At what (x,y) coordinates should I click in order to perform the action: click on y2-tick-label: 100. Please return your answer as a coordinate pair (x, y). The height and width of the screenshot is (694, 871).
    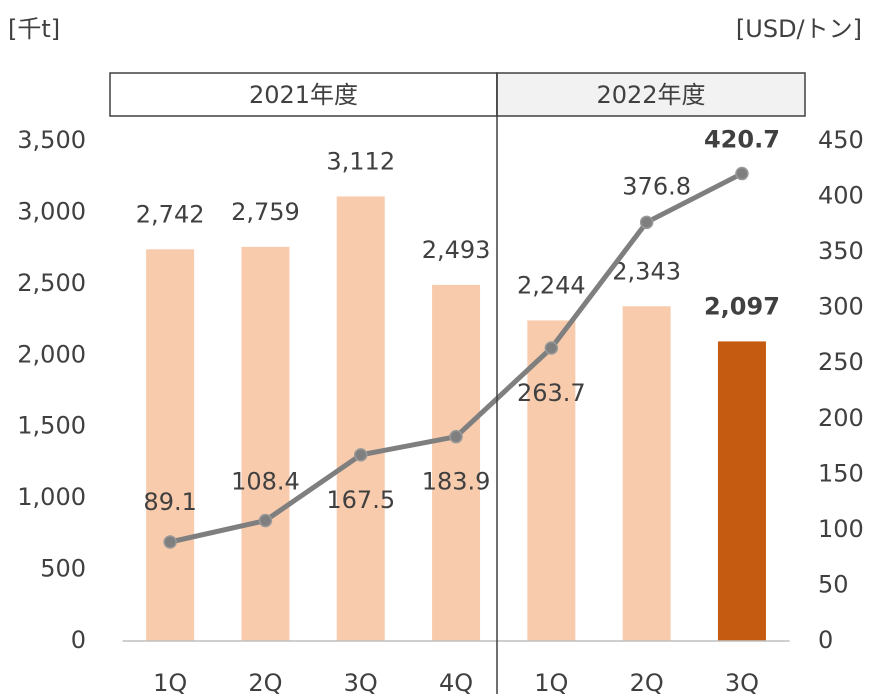
    Looking at the image, I should click on (841, 529).